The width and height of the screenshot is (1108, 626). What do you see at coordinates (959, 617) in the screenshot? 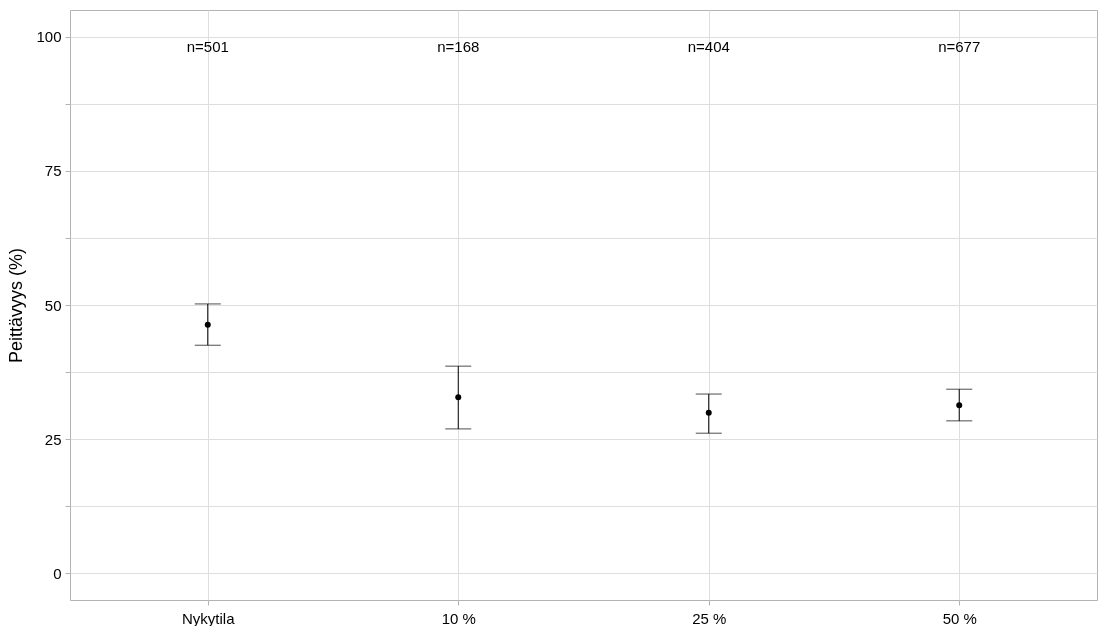
I see `x-tick-label: 50 %` at bounding box center [959, 617].